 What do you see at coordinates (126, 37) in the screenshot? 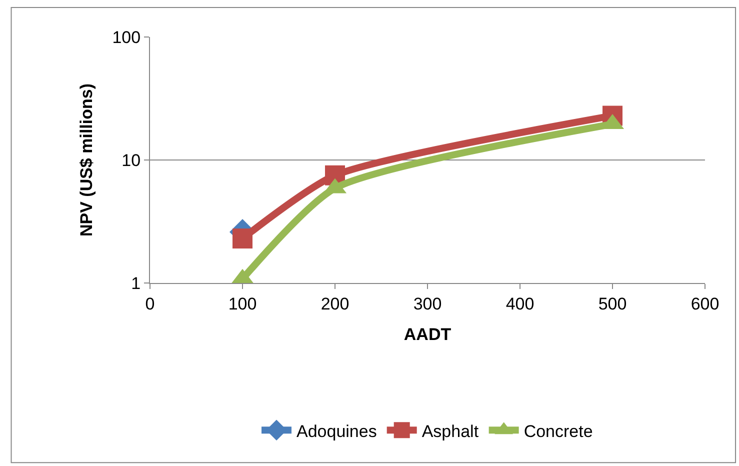
I see `y-tick-label: 100` at bounding box center [126, 37].